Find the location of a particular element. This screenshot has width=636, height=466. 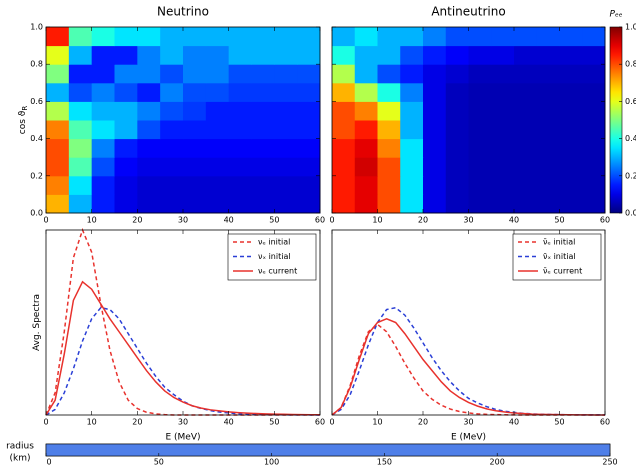

y-axis-label: Avg. Spectra is located at coordinates (37, 322).